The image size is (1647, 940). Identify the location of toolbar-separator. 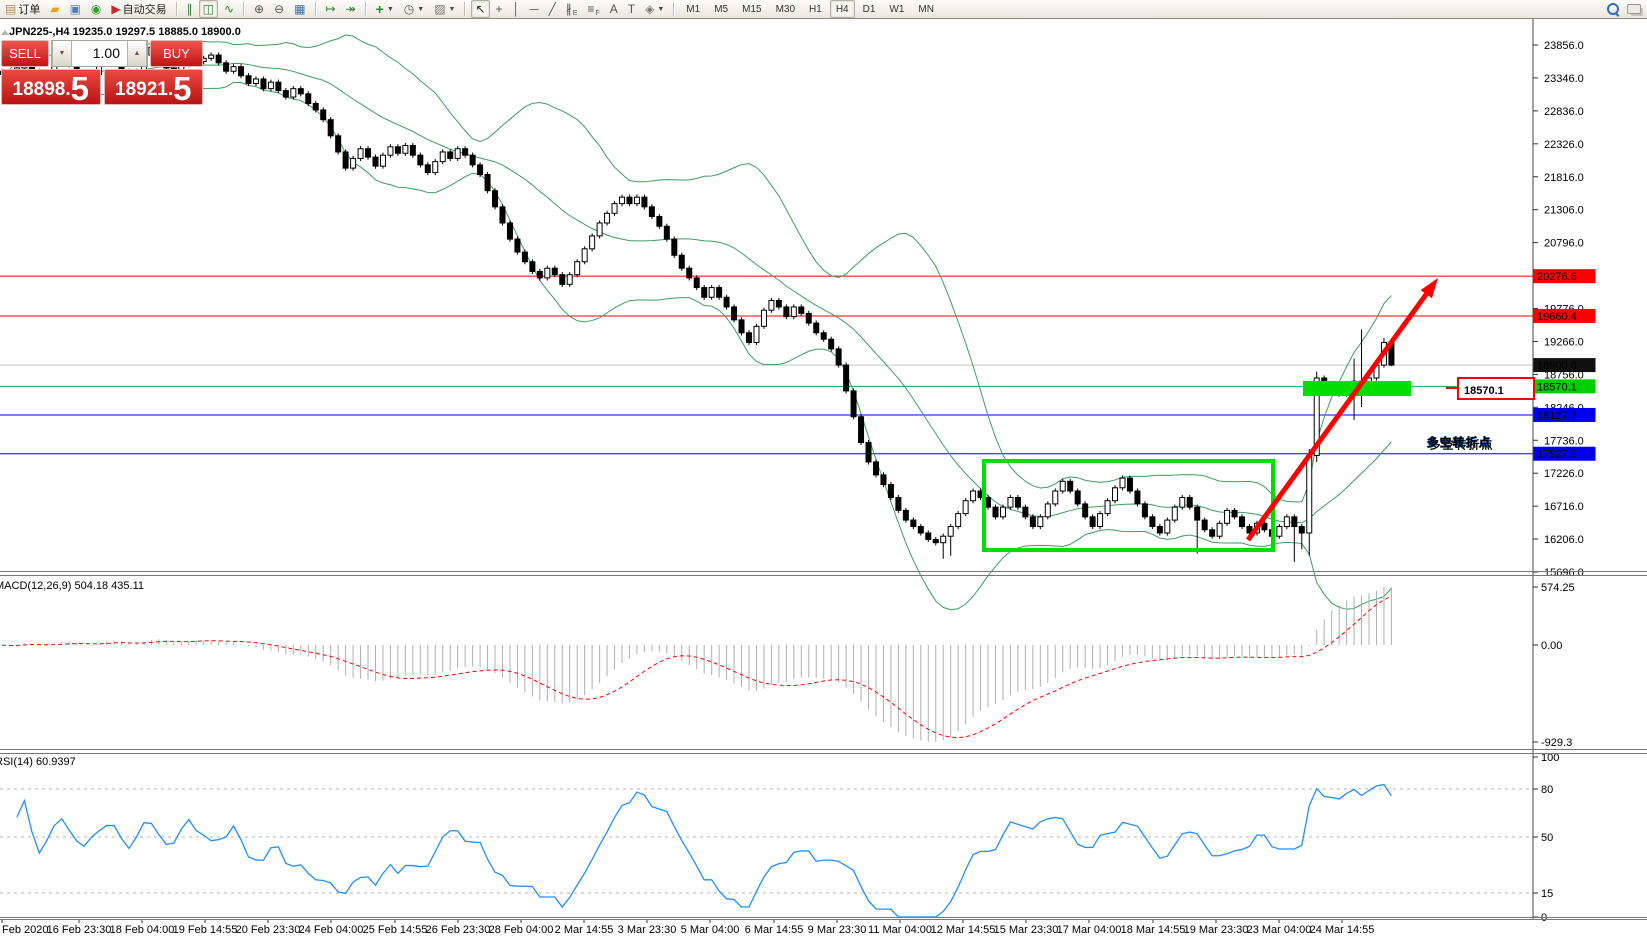
(674, 9).